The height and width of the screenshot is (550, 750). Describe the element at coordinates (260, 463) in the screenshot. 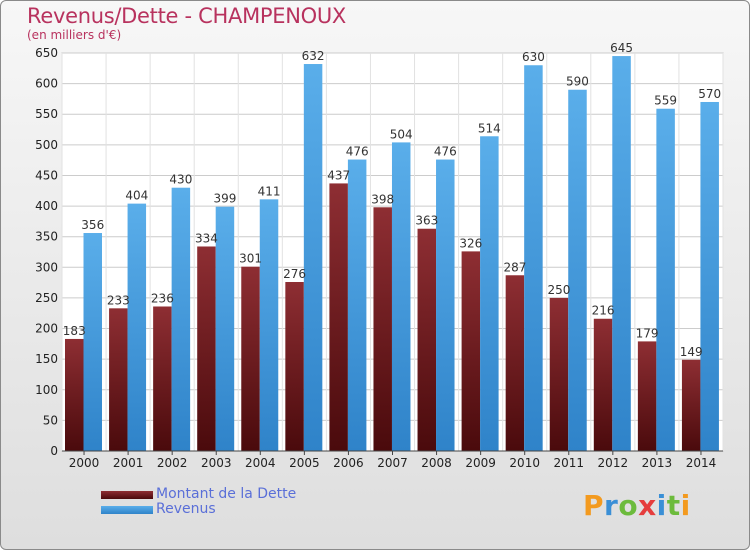

I see `x-tick-label: 2004` at that location.